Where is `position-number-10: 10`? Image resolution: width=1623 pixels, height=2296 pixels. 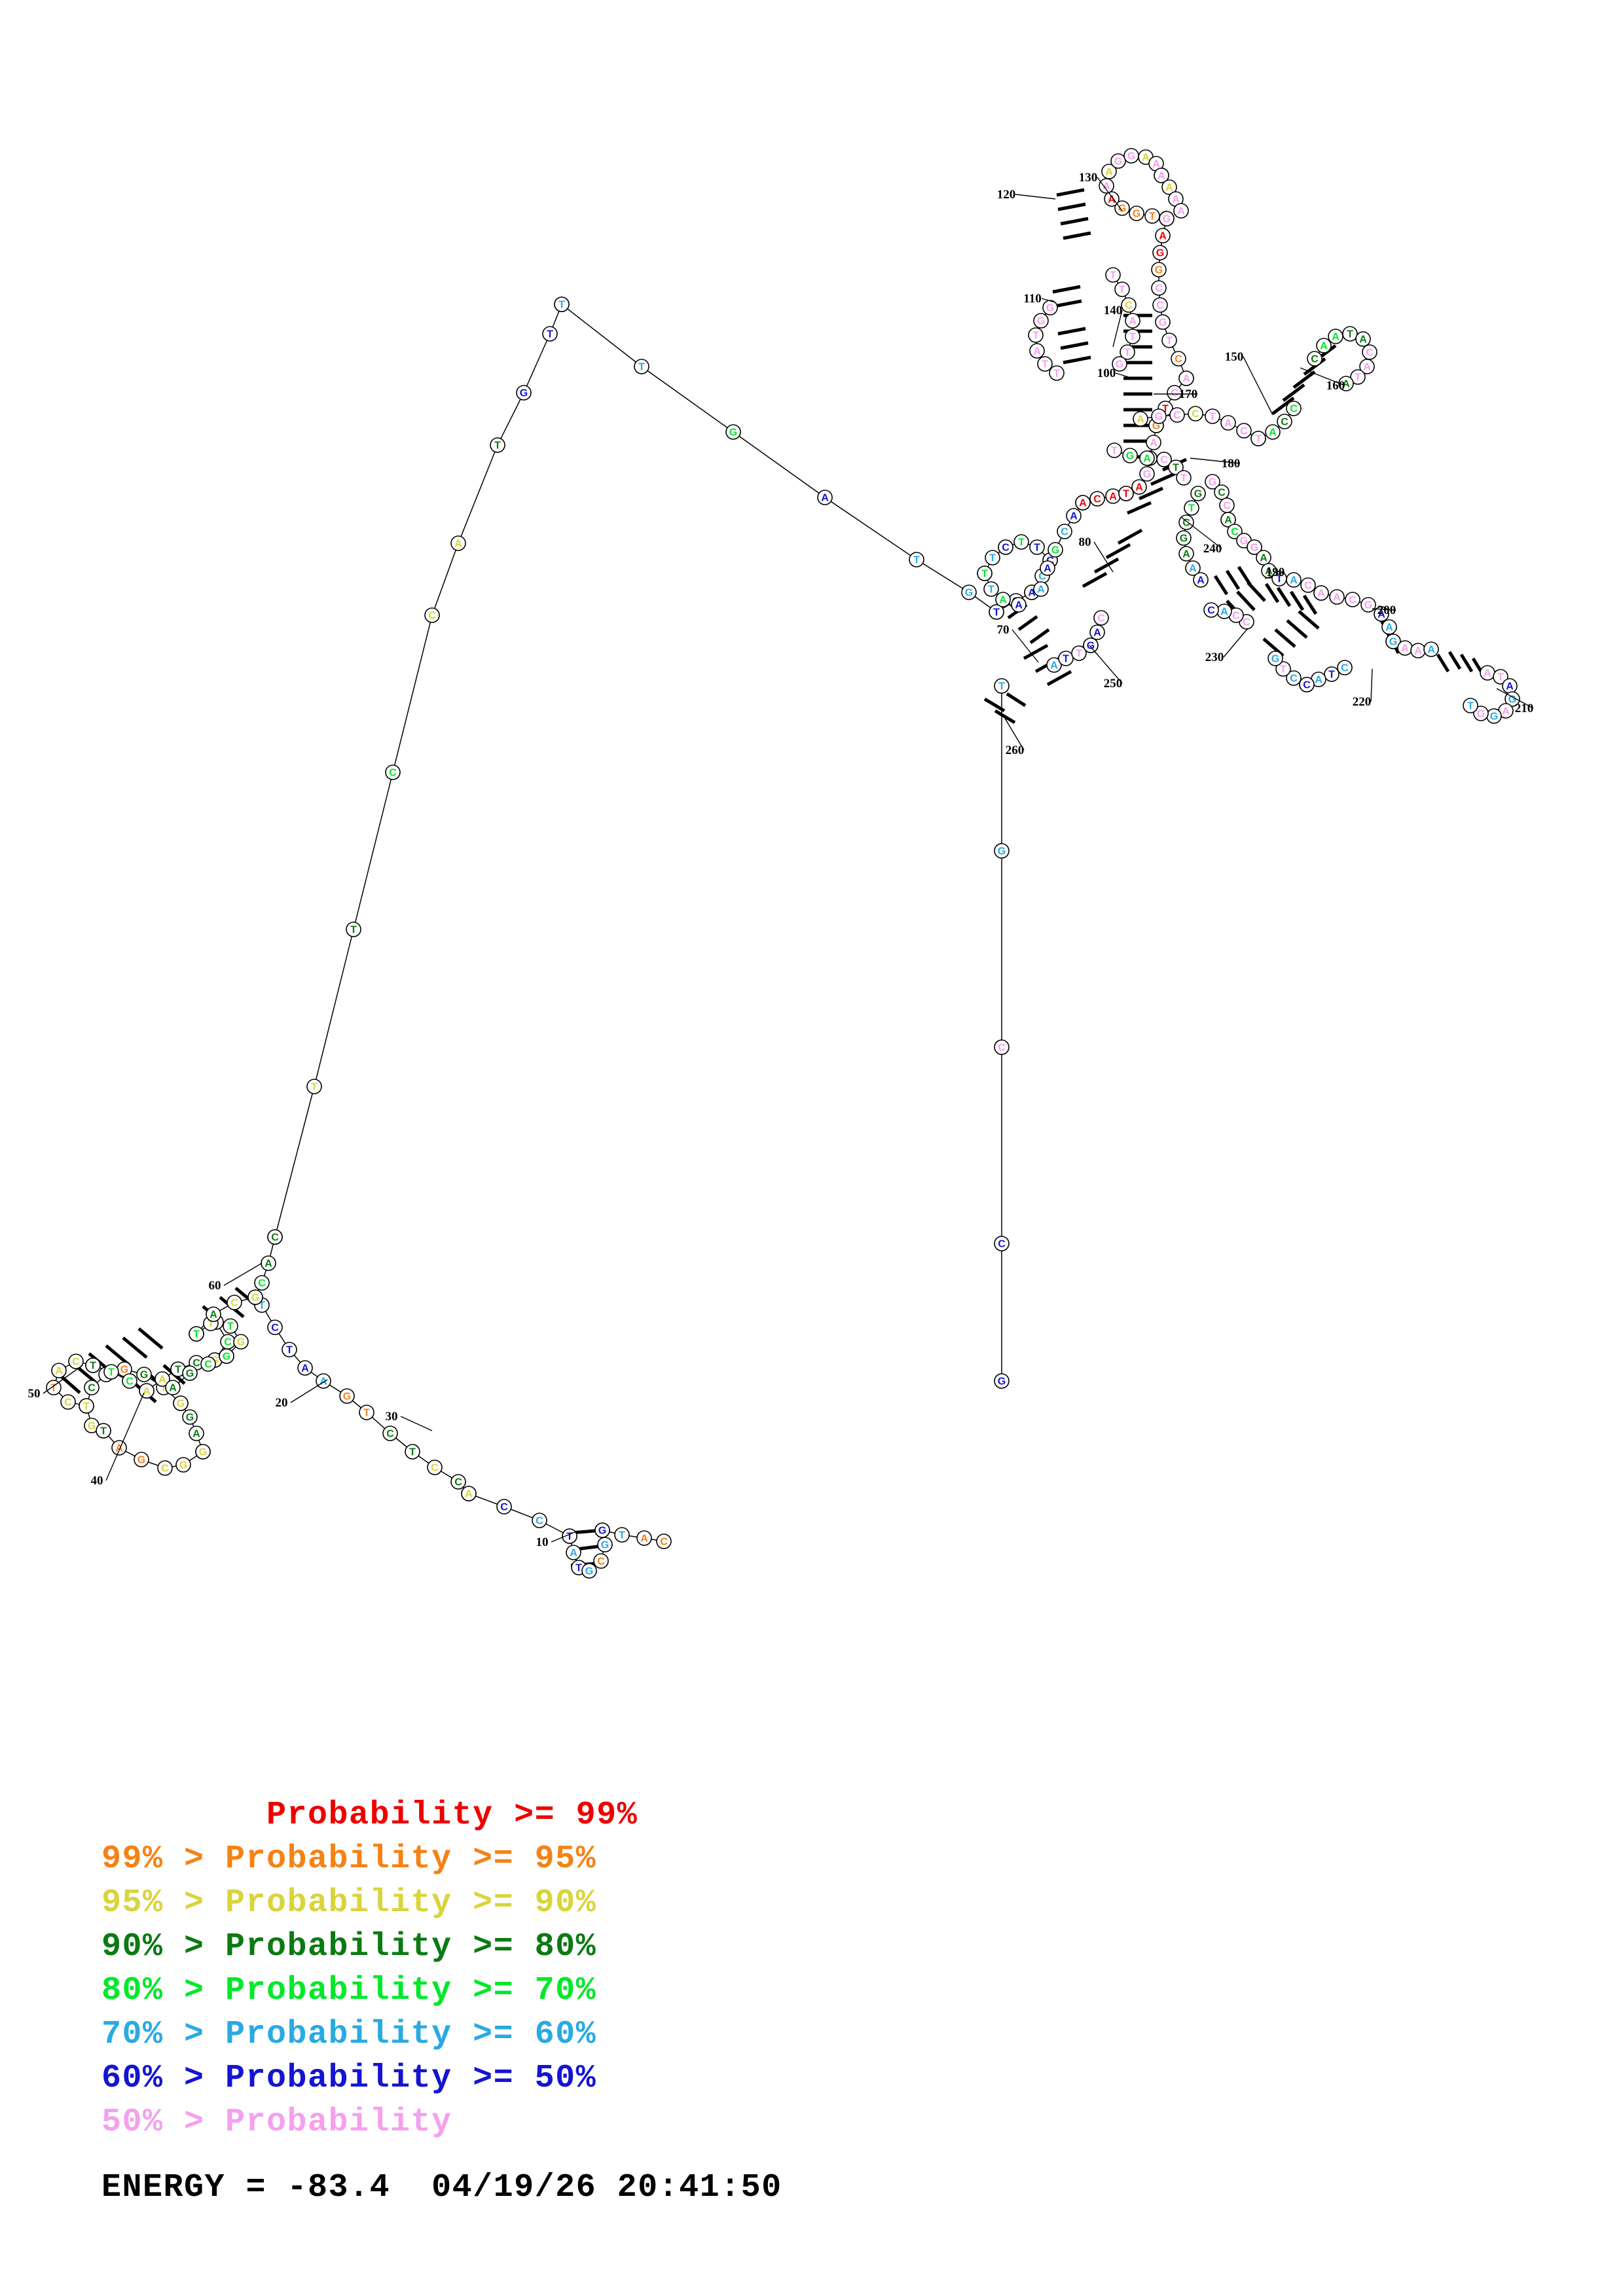 position-number-10: 10 is located at coordinates (542, 1542).